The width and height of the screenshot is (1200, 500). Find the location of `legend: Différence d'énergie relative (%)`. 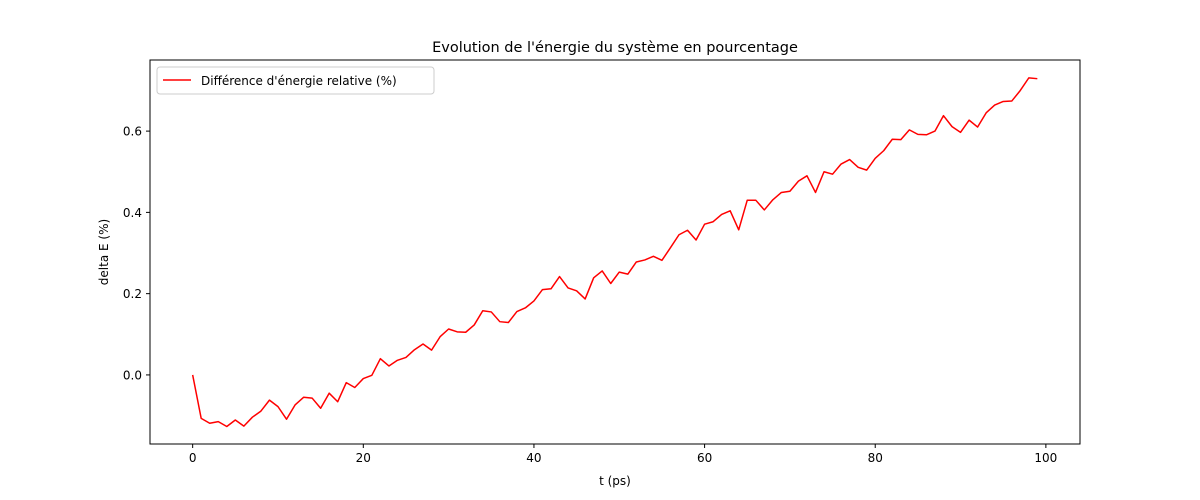

legend: Différence d'énergie relative (%) is located at coordinates (295, 80).